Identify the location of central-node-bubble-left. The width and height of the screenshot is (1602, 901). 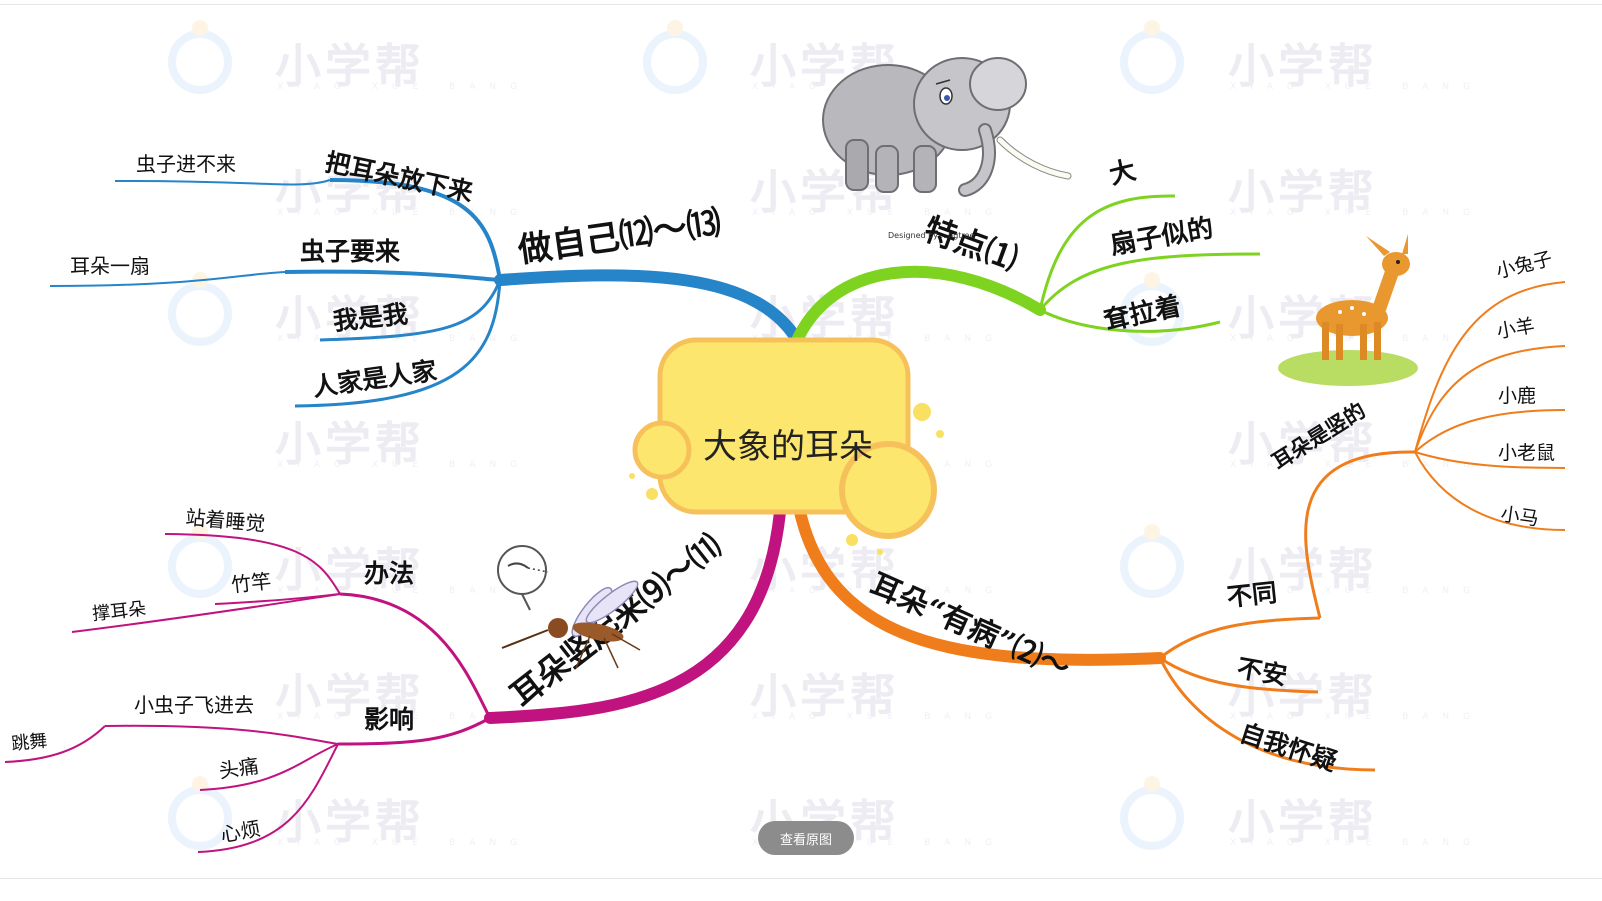
(662, 450).